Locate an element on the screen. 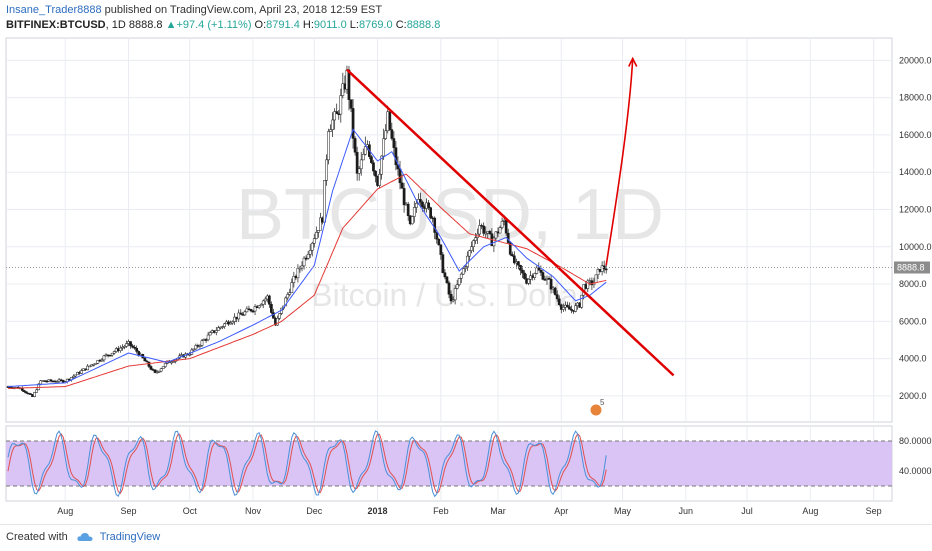 Image resolution: width=932 pixels, height=551 pixels. y-tick-label: 20000.0 is located at coordinates (915, 60).